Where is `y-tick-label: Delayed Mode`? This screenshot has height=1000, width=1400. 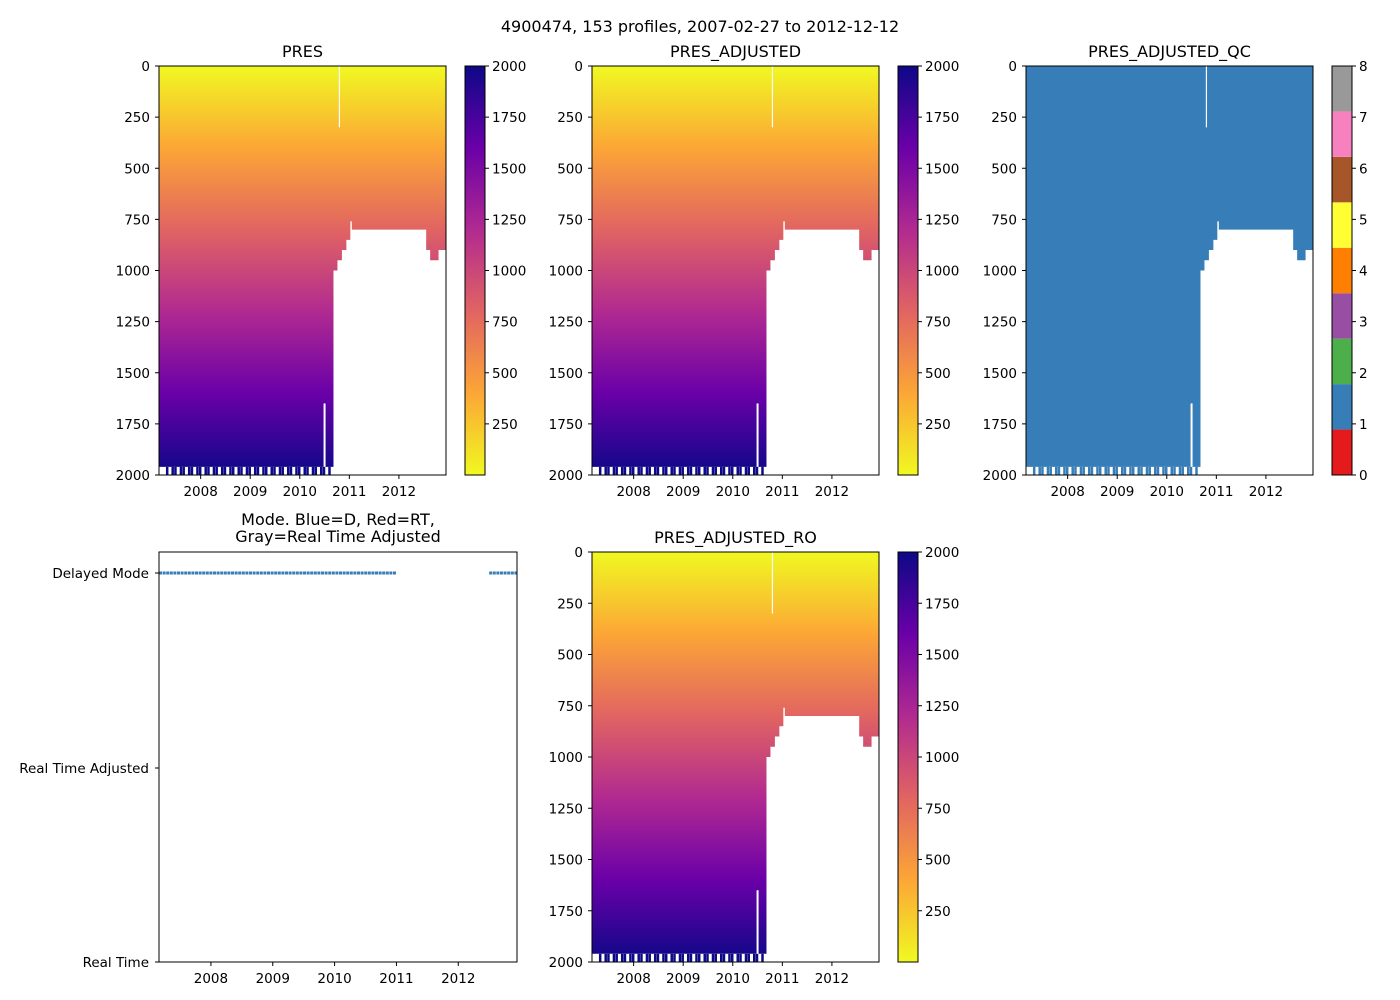
y-tick-label: Delayed Mode is located at coordinates (100, 574).